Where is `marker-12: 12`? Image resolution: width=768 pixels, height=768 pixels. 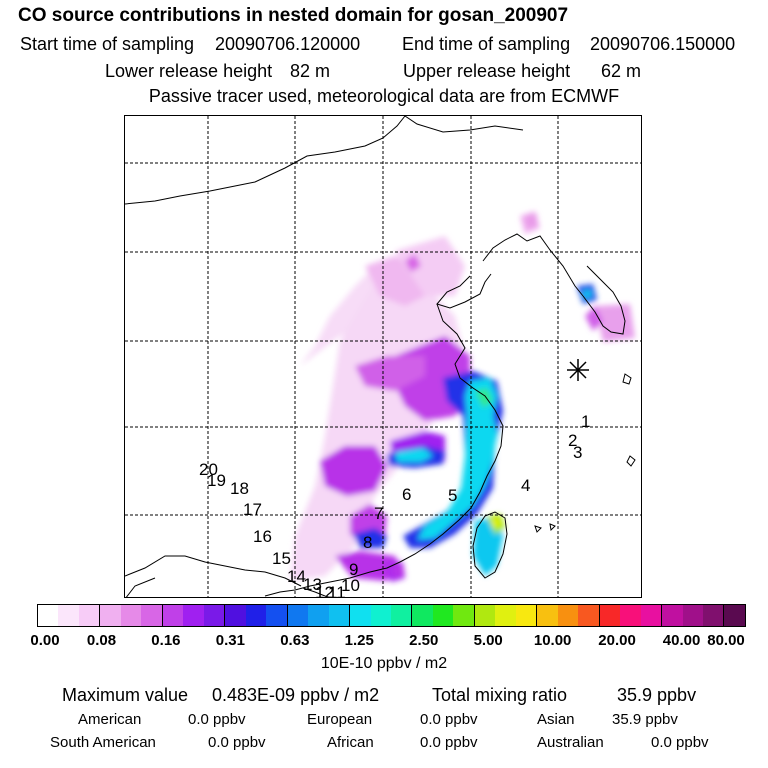 marker-12: 12 is located at coordinates (324, 590).